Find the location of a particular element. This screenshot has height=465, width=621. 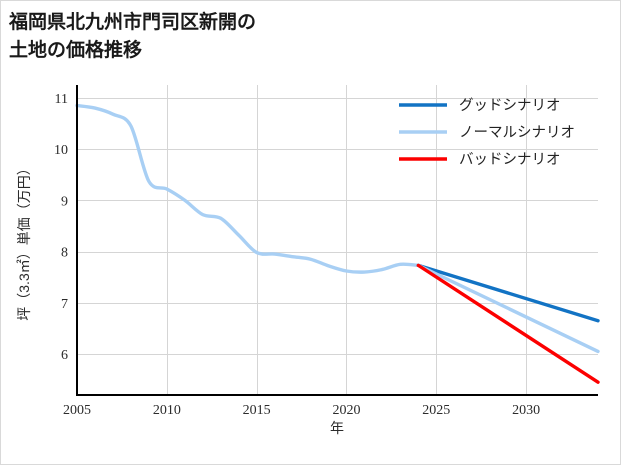

series-line-グッドシナリオ is located at coordinates (508, 293).